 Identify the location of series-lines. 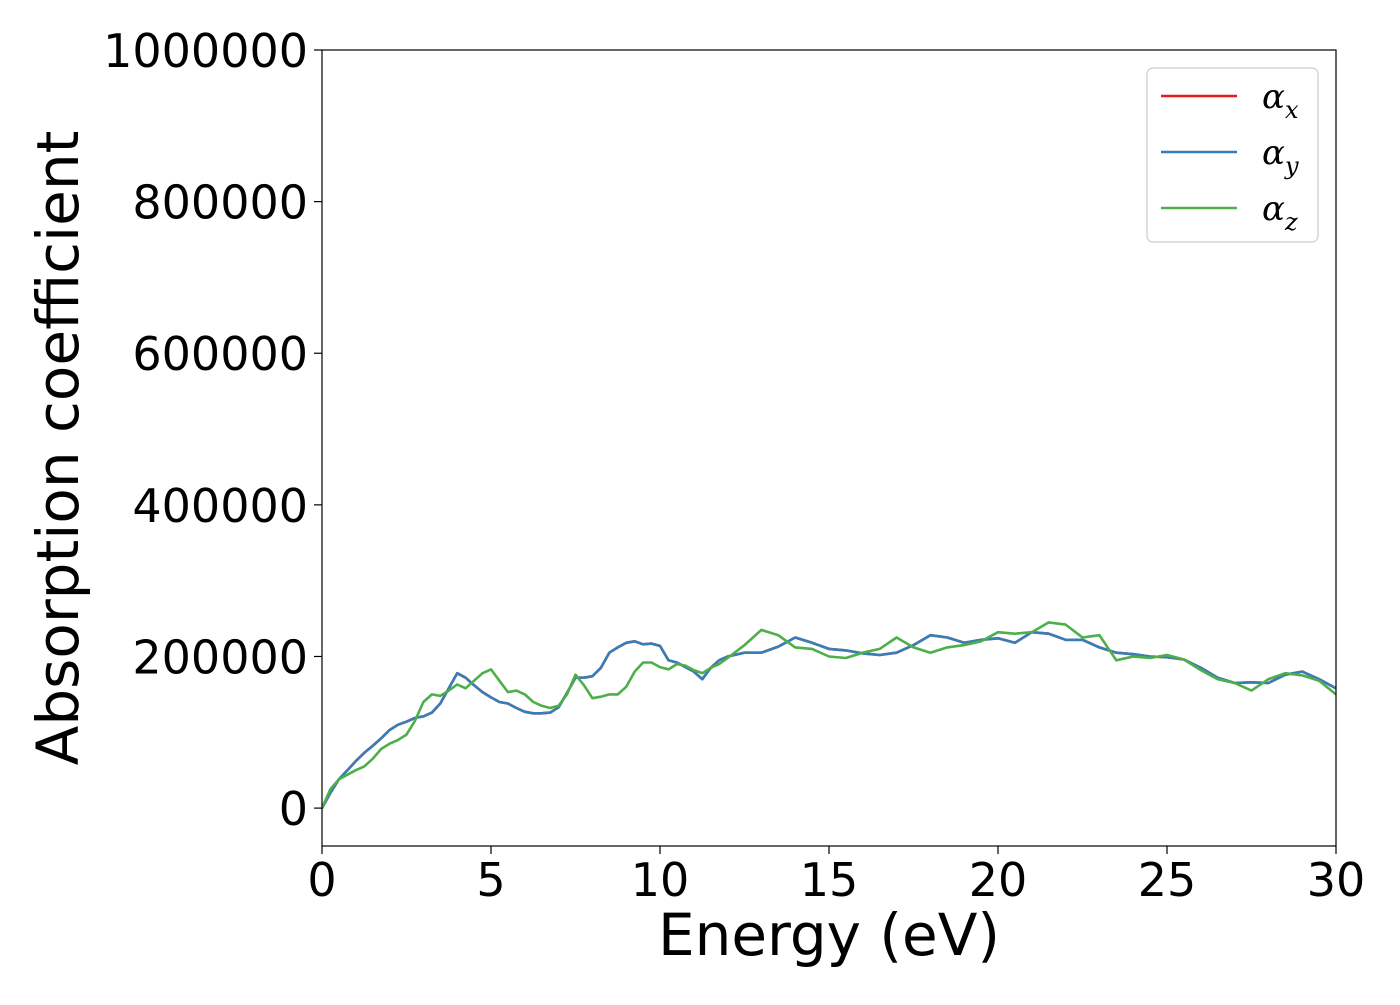
(829, 715).